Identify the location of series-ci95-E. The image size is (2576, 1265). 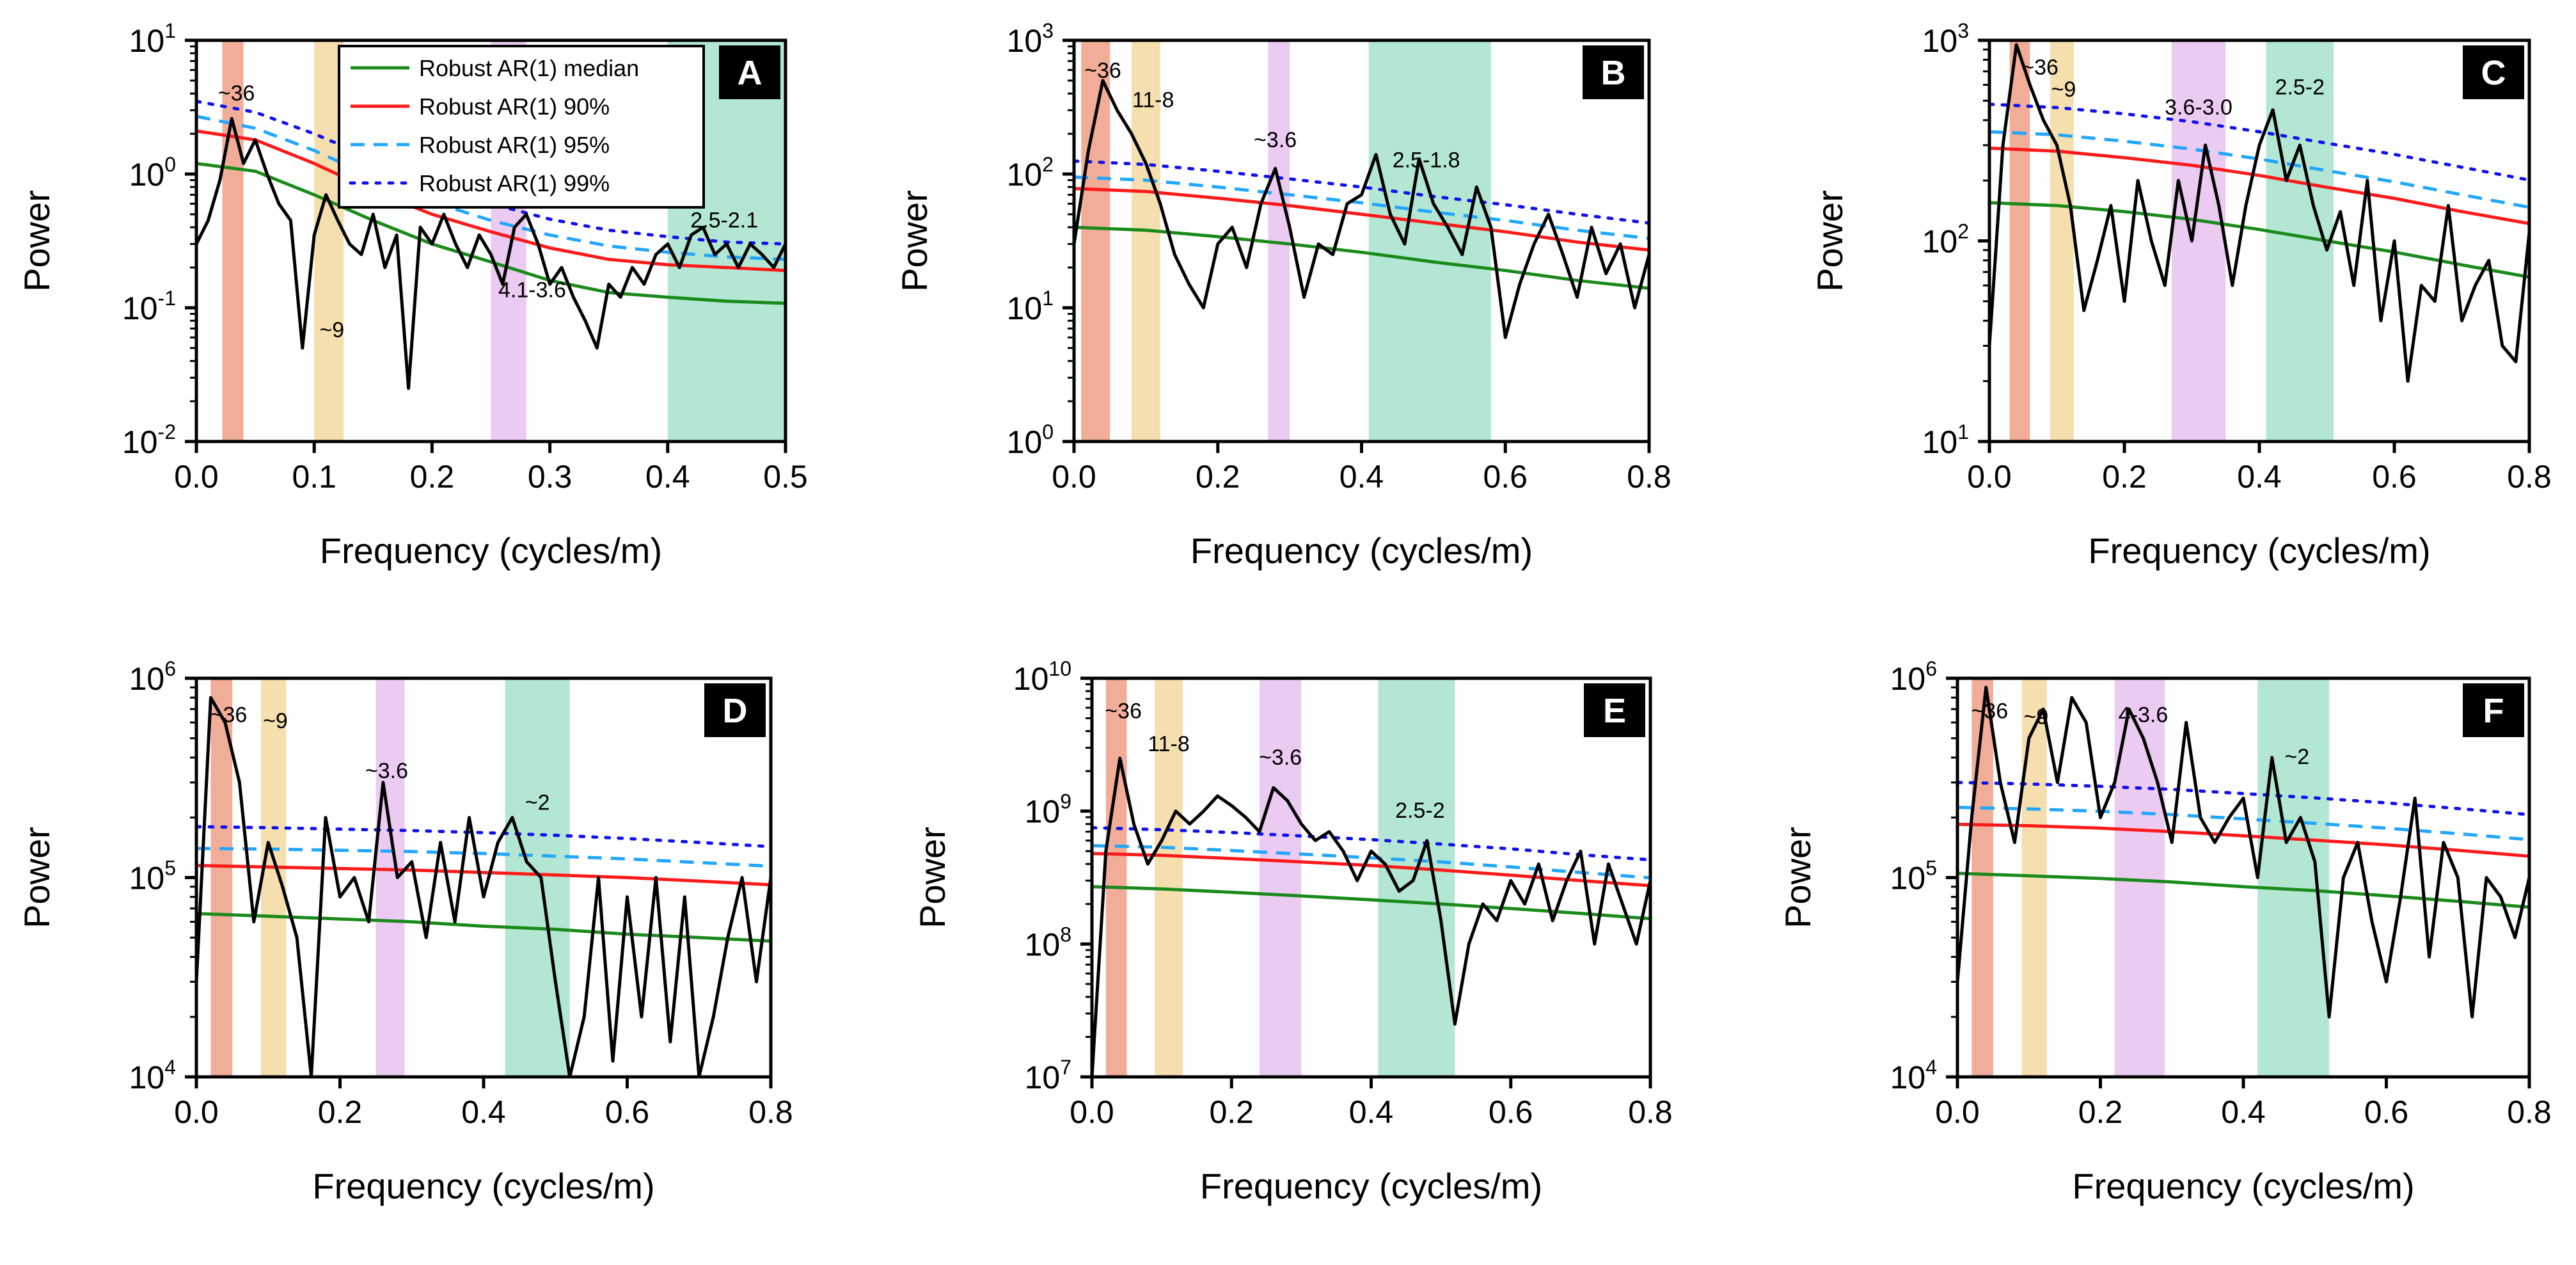
(1371, 862).